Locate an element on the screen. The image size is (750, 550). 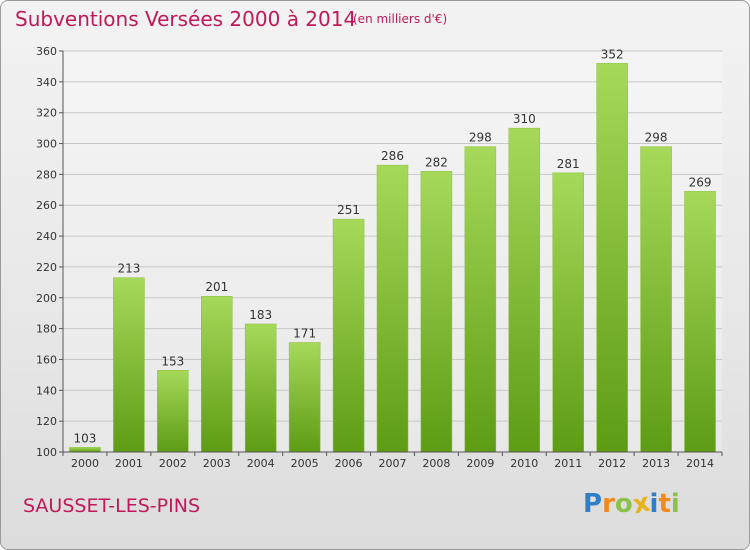
data-label-2000: 103 is located at coordinates (85, 438).